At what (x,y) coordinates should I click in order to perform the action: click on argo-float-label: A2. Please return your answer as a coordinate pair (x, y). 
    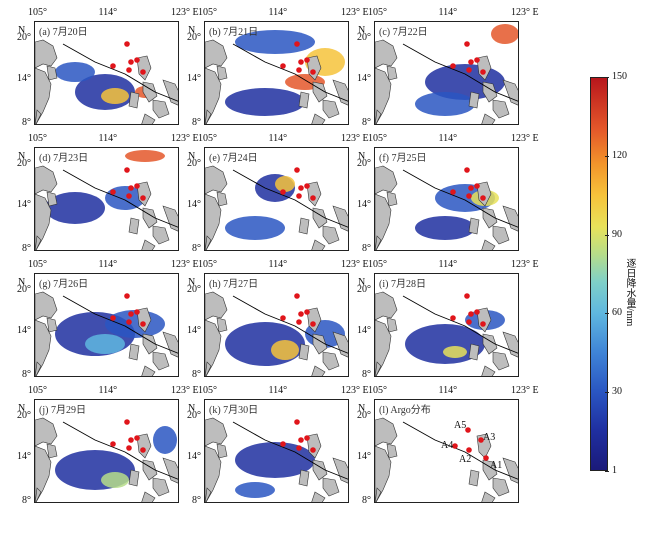
    Looking at the image, I should click on (465, 459).